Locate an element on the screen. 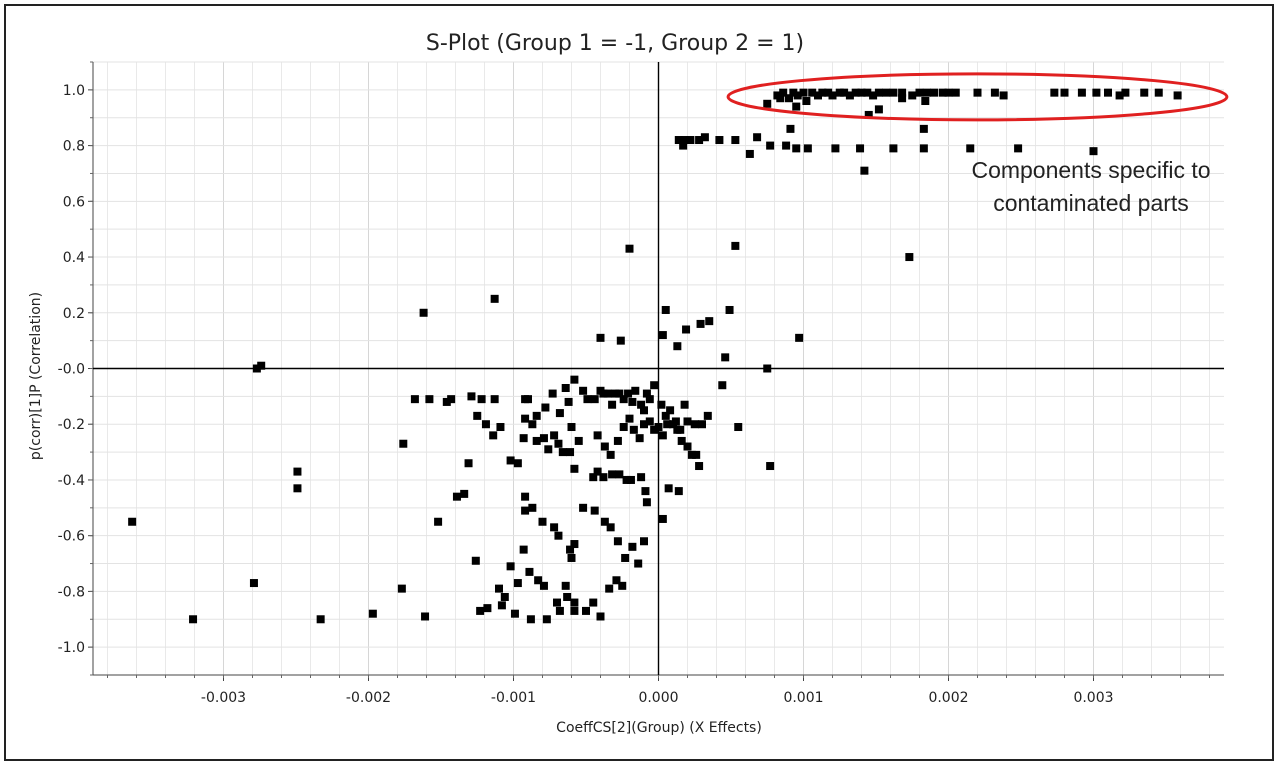 The width and height of the screenshot is (1280, 767). highlight-ellipse is located at coordinates (977, 97).